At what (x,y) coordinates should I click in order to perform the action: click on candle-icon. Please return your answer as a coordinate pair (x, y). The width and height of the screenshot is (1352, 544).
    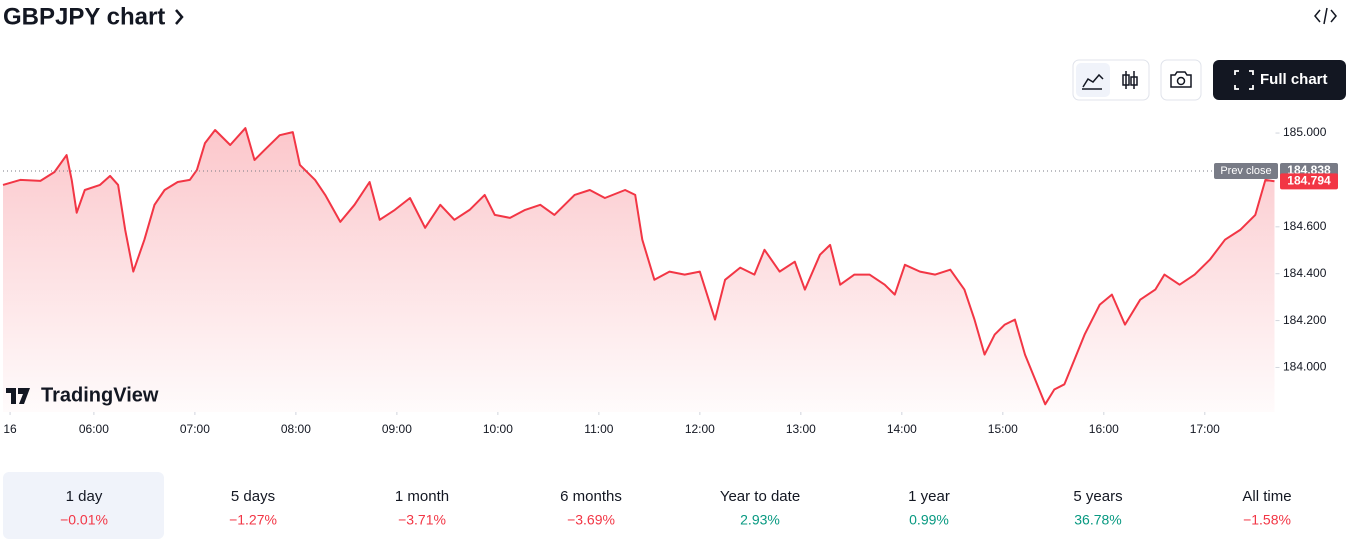
    Looking at the image, I should click on (1130, 80).